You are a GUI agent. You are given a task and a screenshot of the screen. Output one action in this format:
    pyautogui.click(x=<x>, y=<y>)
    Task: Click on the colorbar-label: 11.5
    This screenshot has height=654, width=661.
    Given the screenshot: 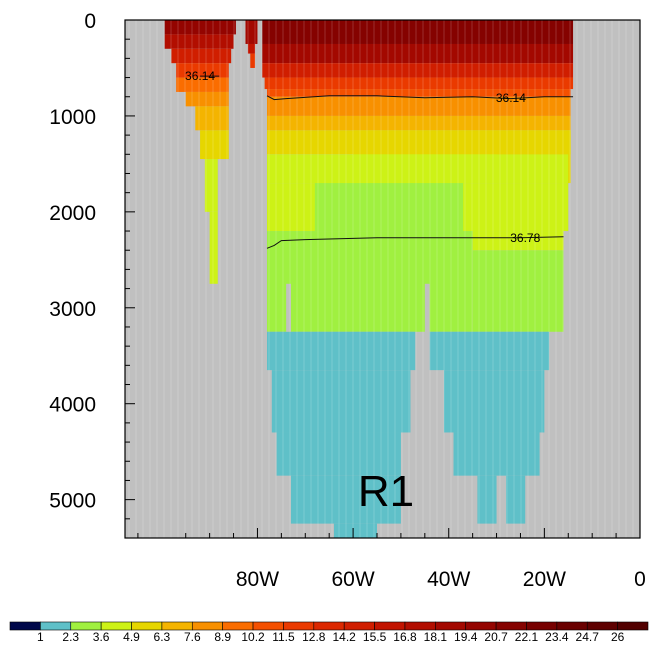 What is the action you would take?
    pyautogui.click(x=283, y=637)
    